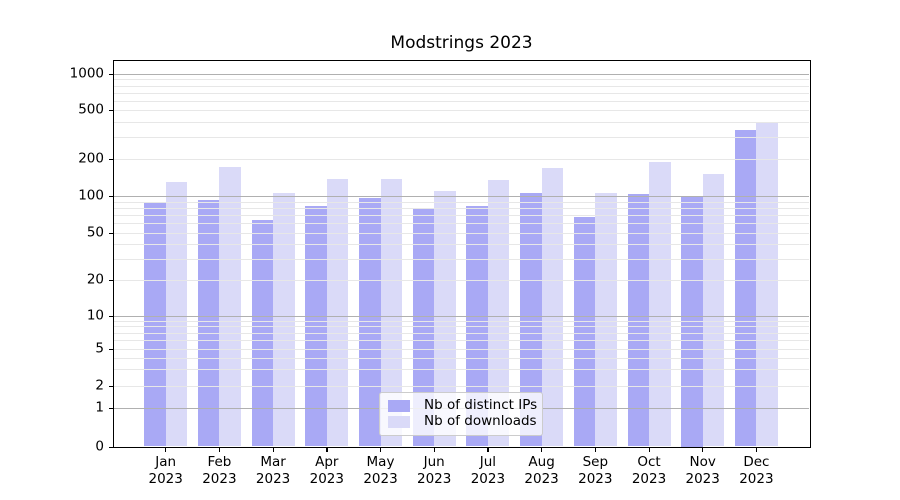 The height and width of the screenshot is (500, 900). Describe the element at coordinates (702, 470) in the screenshot. I see `x-tick-label-nov: Nov 2023` at that location.